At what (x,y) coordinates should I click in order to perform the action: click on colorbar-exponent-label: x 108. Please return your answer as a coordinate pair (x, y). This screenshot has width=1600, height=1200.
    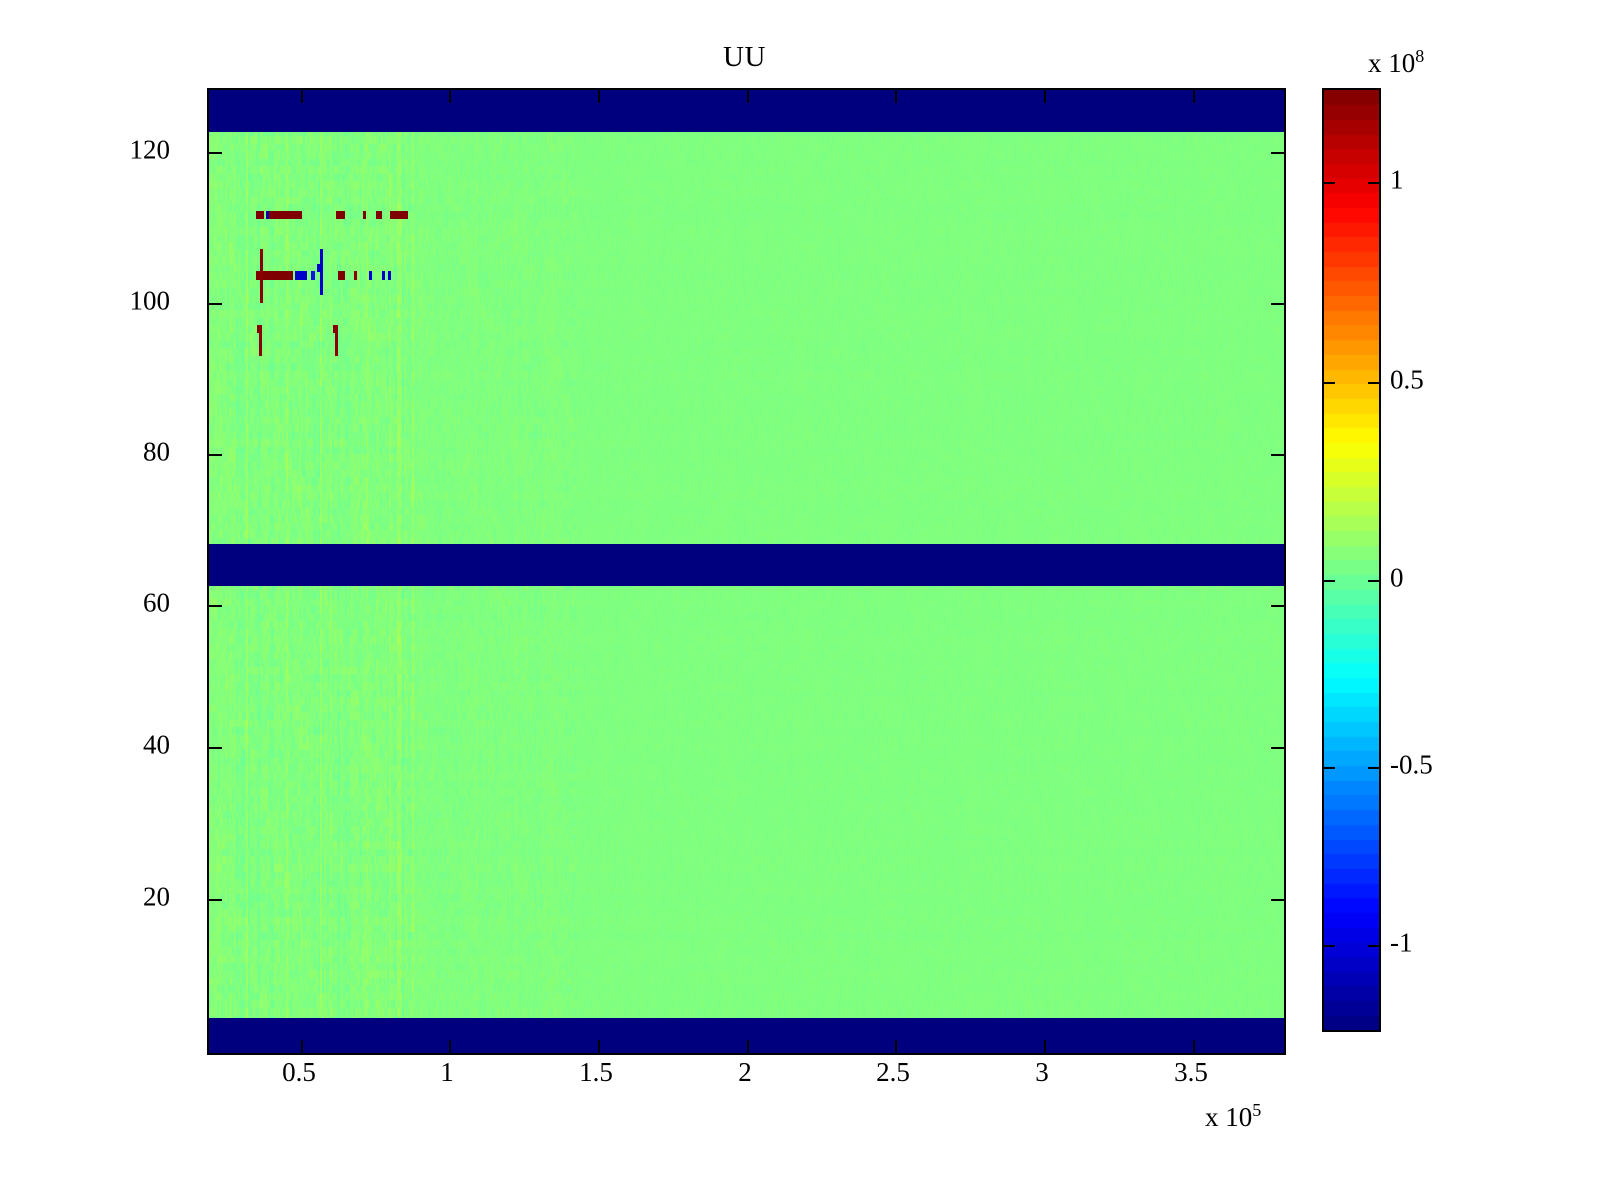
    Looking at the image, I should click on (1396, 62).